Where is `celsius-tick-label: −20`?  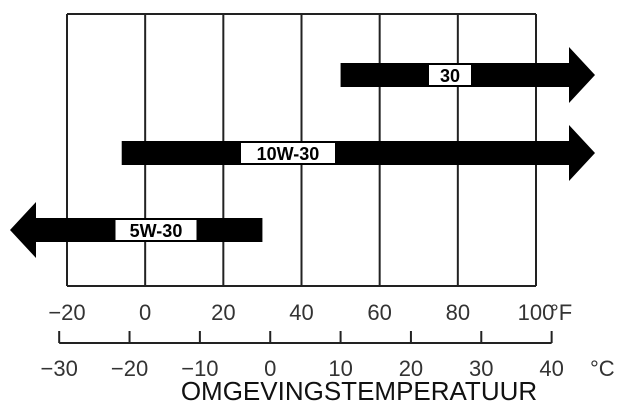 celsius-tick-label: −20 is located at coordinates (129, 368).